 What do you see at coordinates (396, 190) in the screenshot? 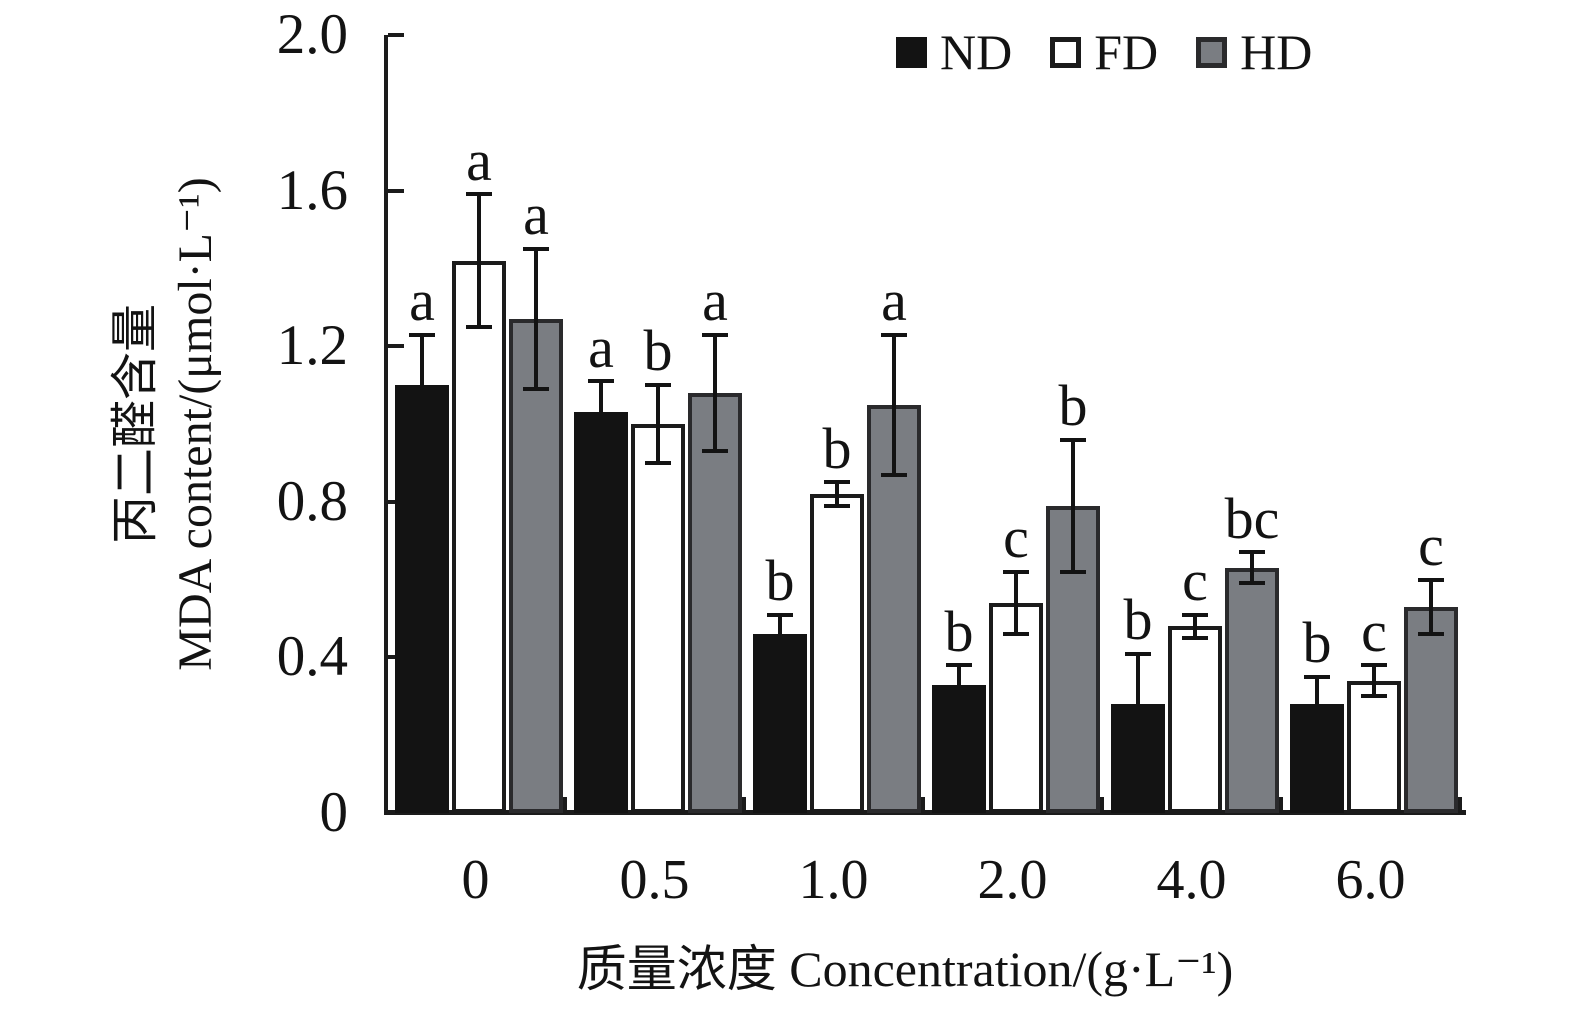
I see `y-tick-1.6` at bounding box center [396, 190].